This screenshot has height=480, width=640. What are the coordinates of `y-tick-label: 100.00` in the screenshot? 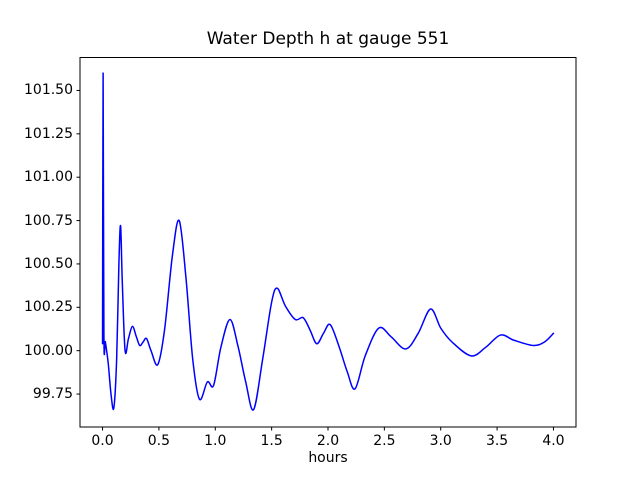 It's located at (48, 350).